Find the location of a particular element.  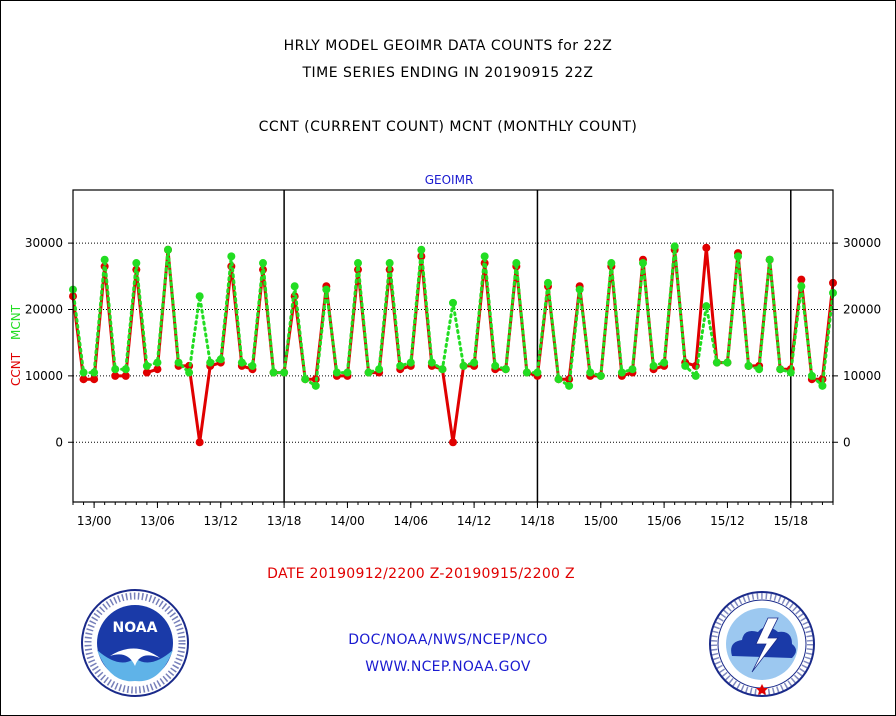

y-tick-label-right: 10000 is located at coordinates (862, 376).